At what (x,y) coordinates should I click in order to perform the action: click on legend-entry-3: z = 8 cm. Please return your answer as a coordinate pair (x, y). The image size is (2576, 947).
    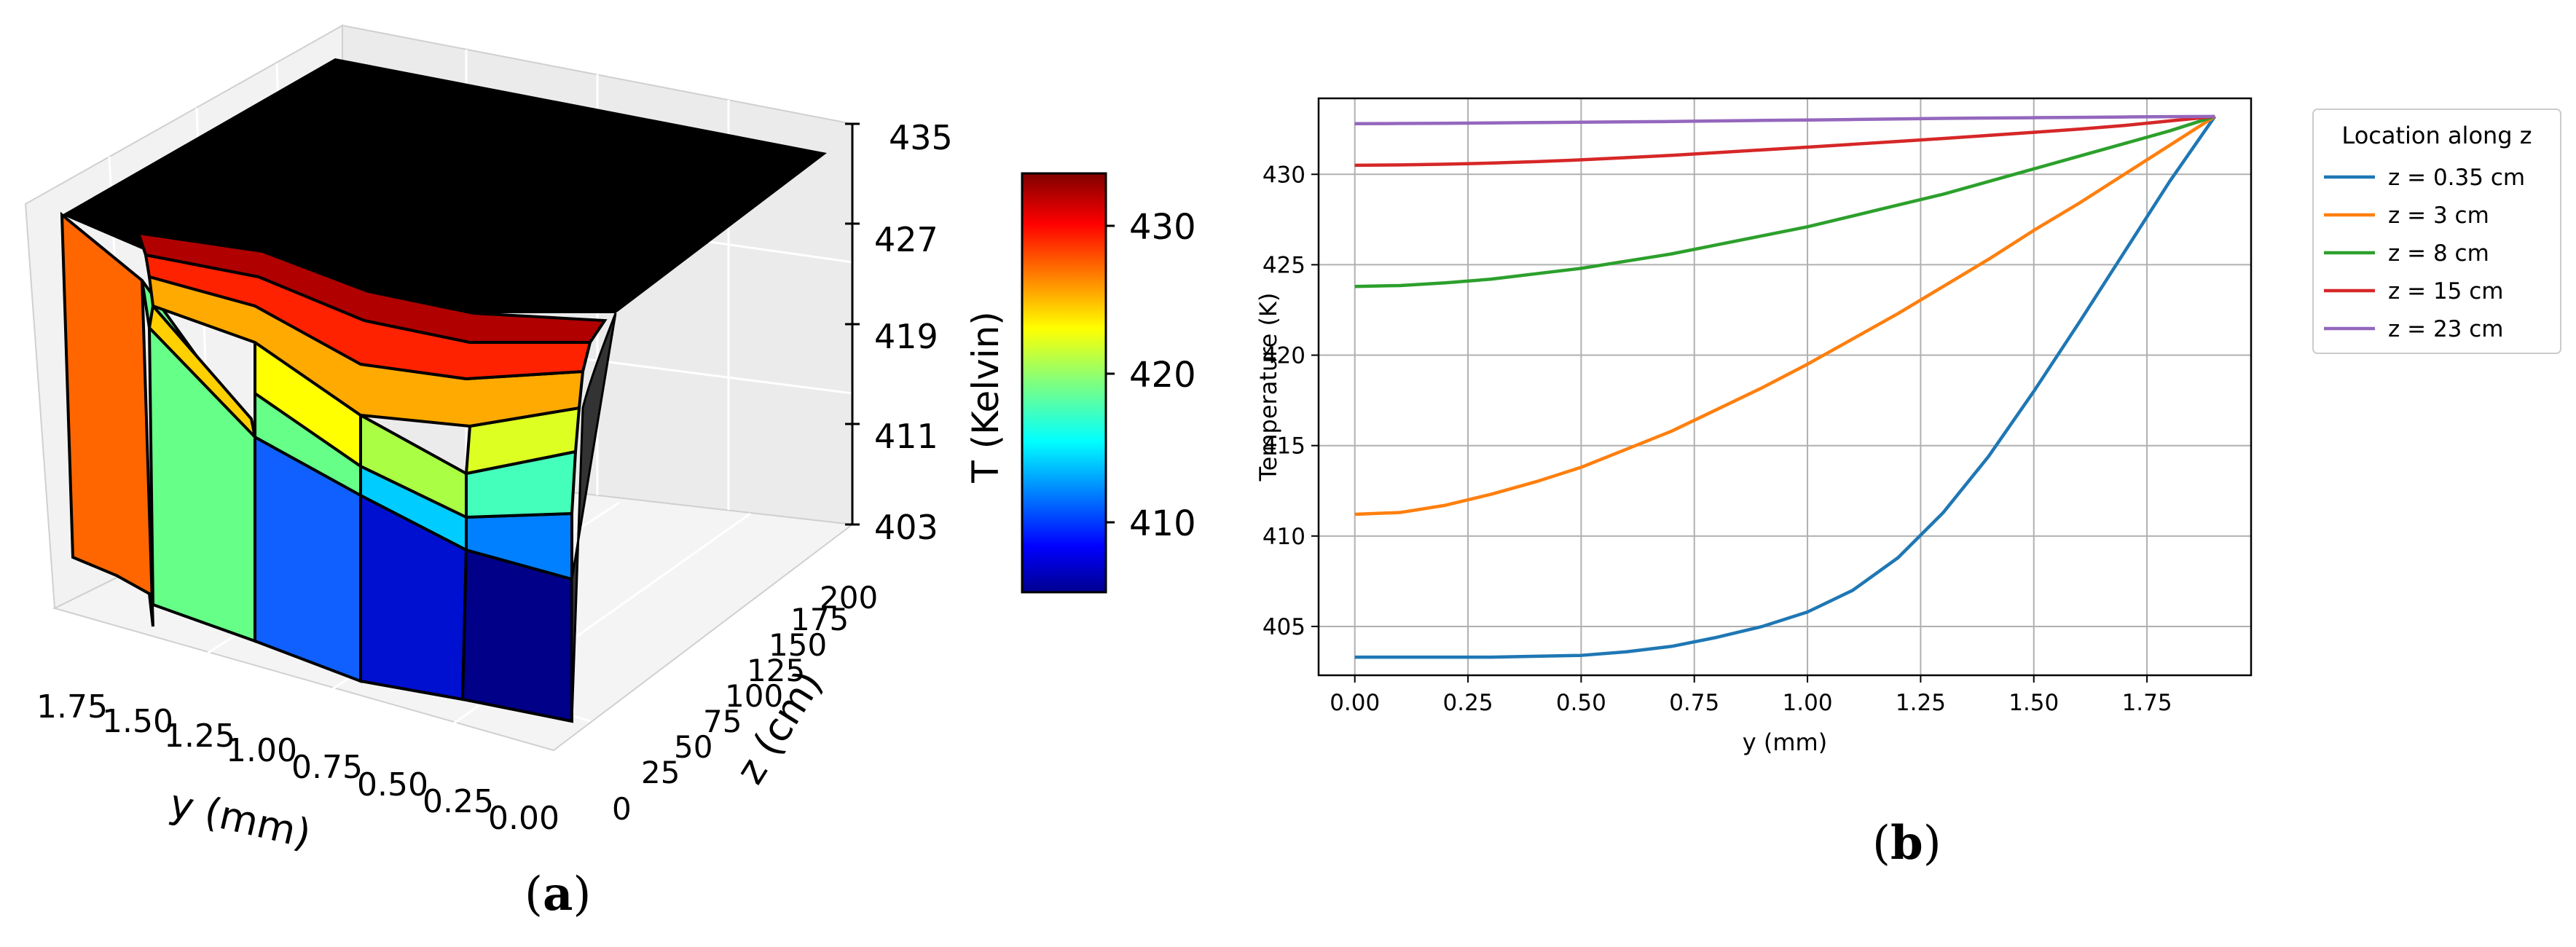
    Looking at the image, I should click on (2438, 253).